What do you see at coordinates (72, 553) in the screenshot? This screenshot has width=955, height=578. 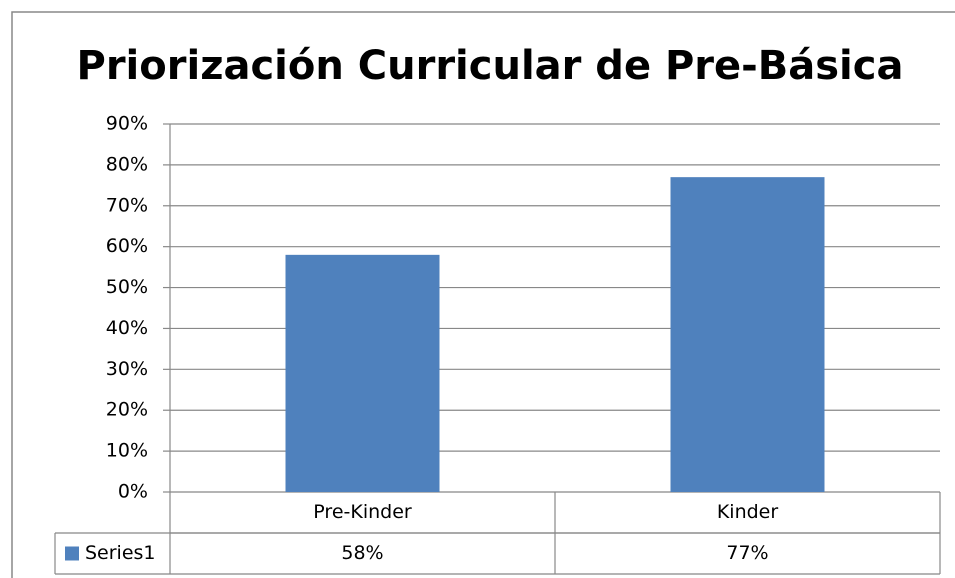 I see `legend-swatch` at bounding box center [72, 553].